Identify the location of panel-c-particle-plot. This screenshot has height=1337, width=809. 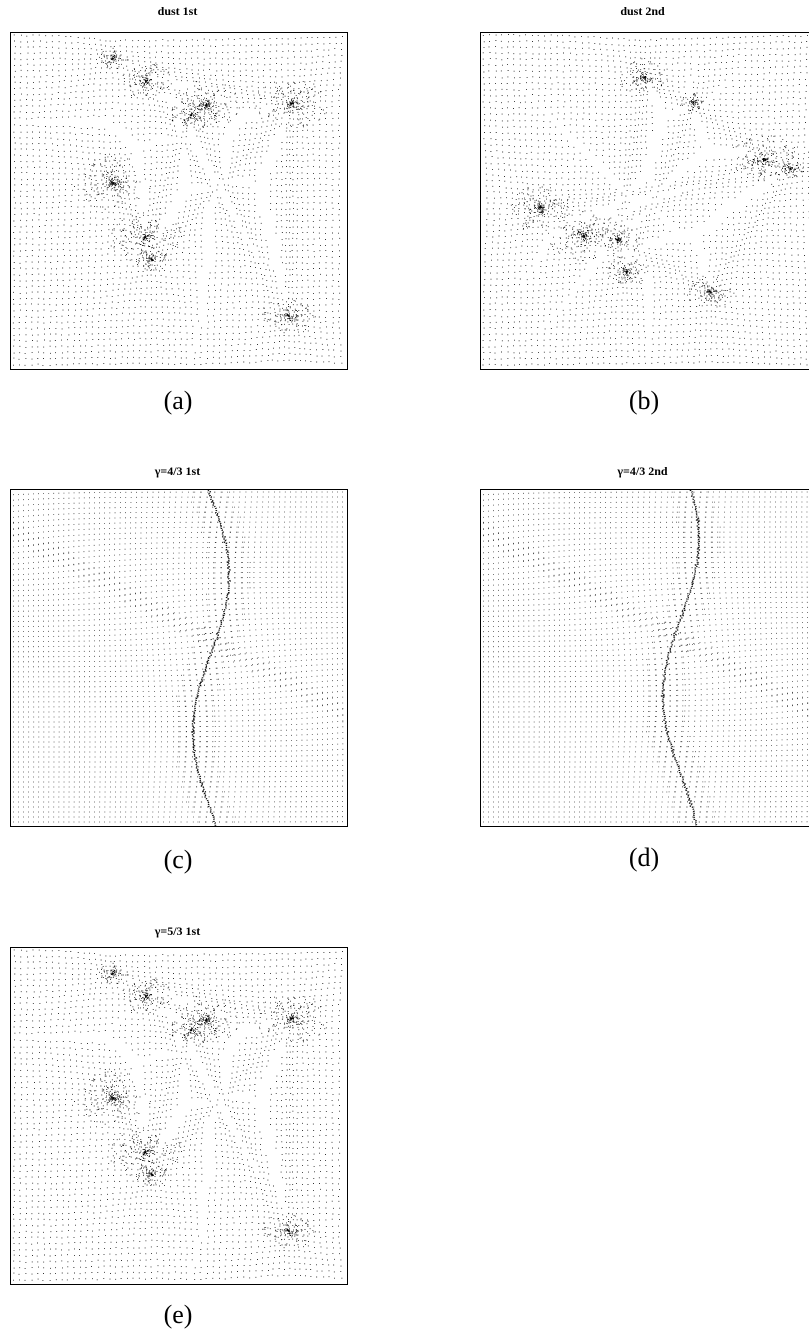
(178, 658).